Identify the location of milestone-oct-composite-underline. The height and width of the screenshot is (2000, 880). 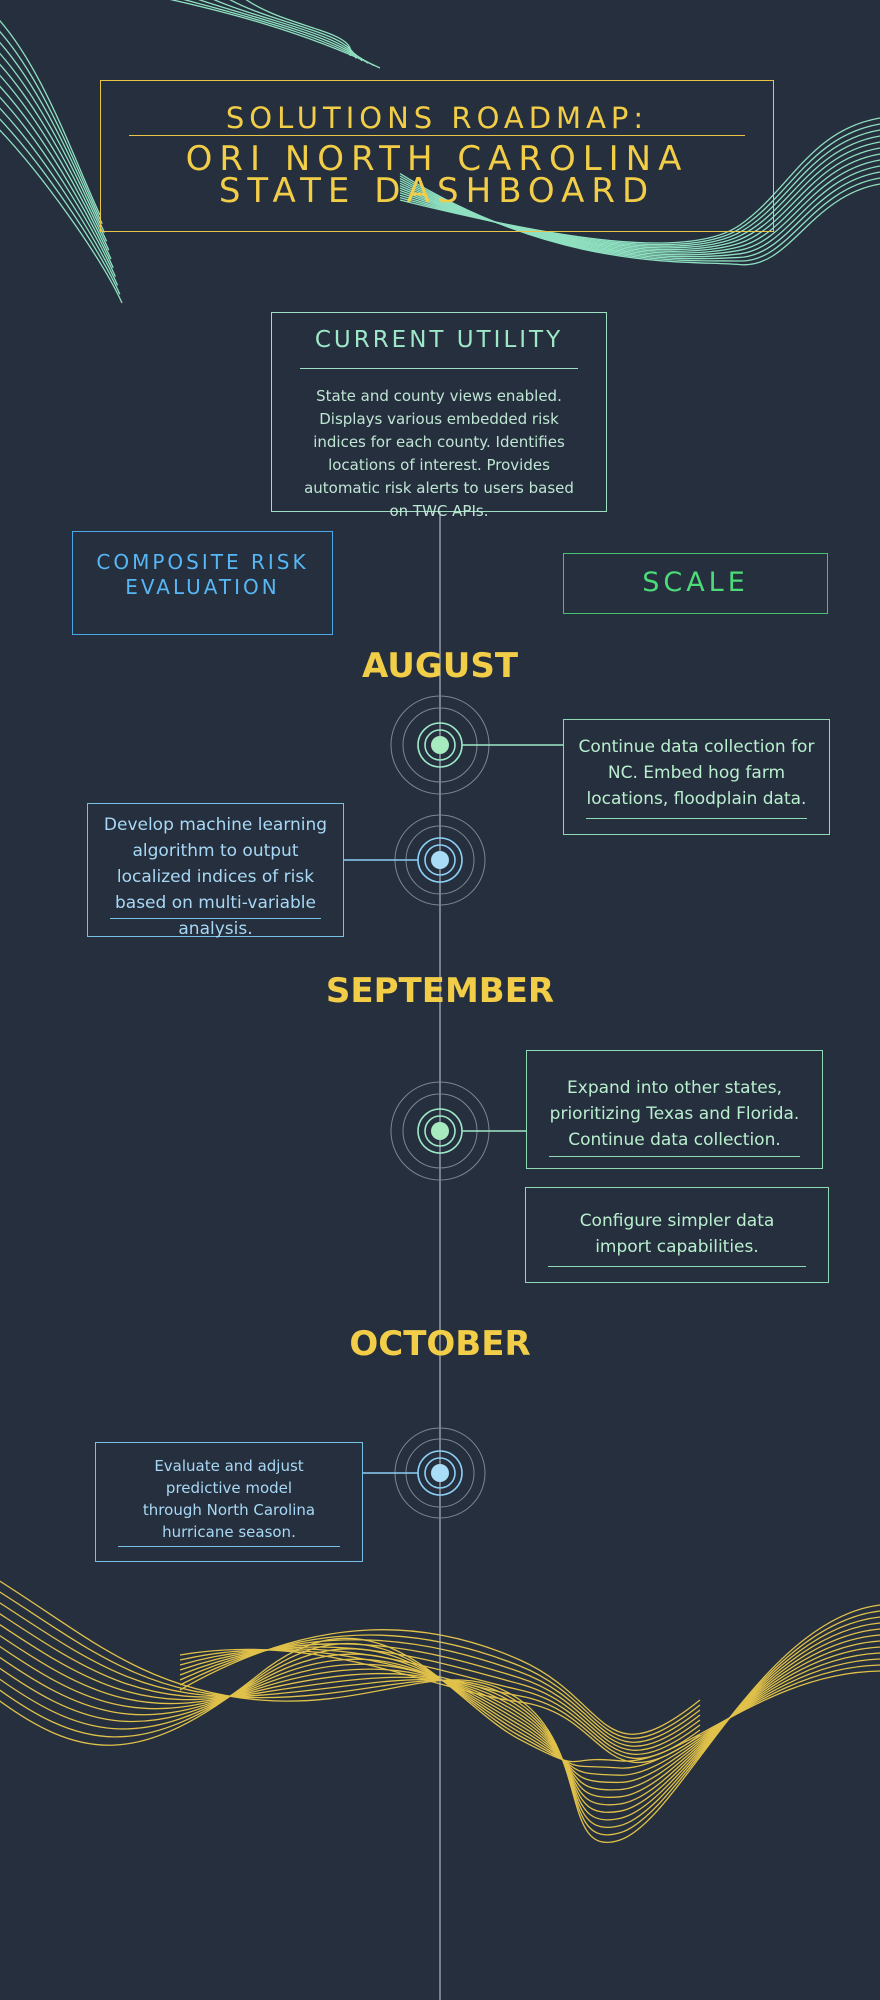
(229, 1546).